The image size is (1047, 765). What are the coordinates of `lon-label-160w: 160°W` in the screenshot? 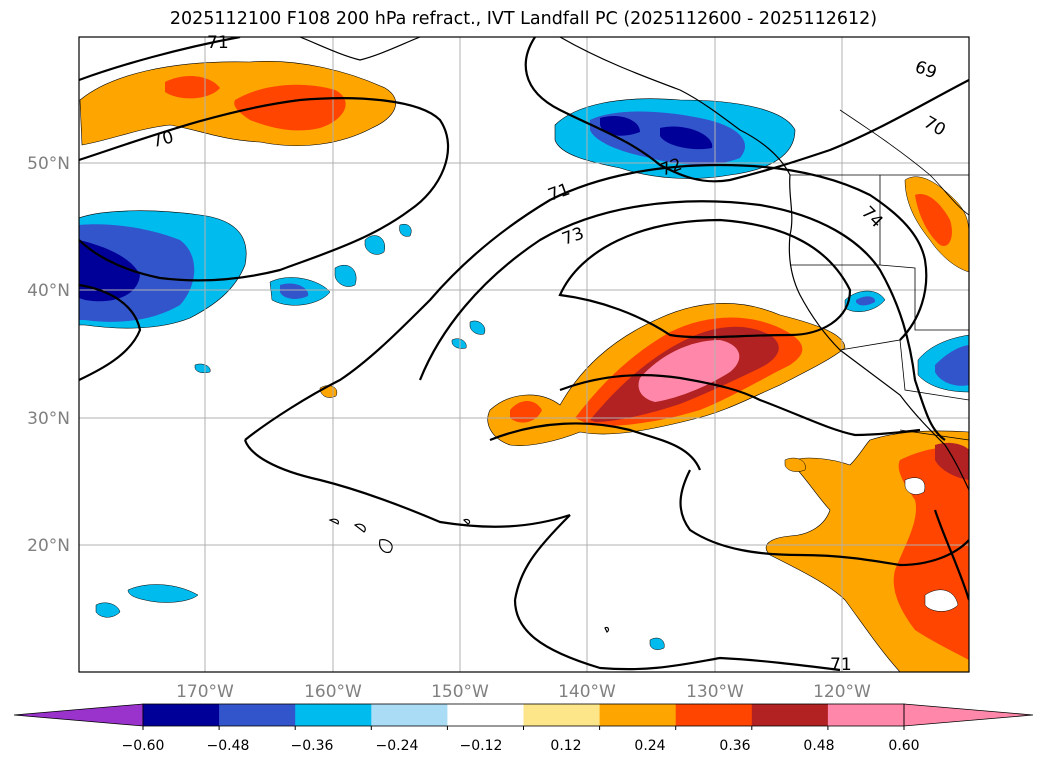 It's located at (333, 692).